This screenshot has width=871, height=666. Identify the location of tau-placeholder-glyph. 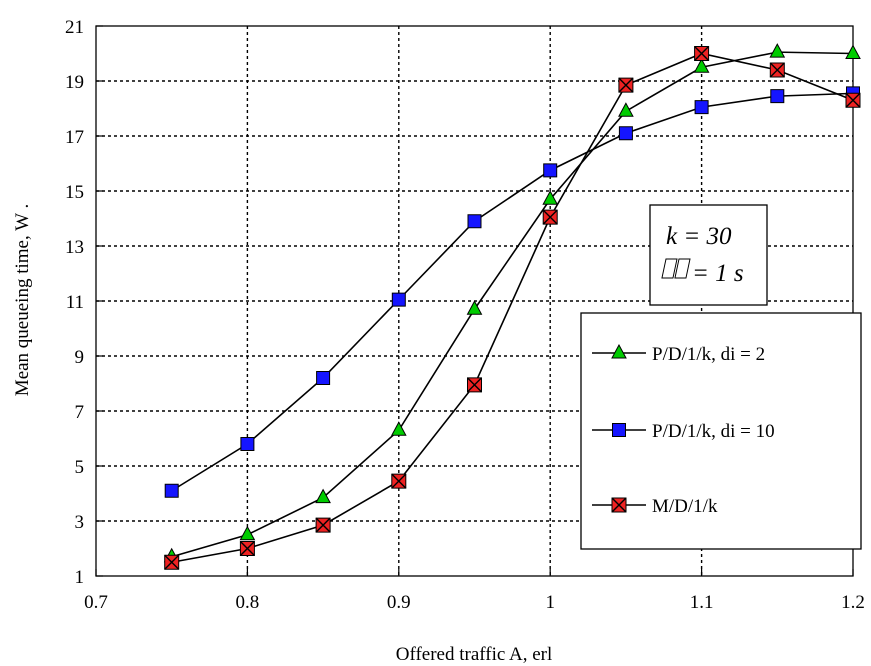
(676, 268).